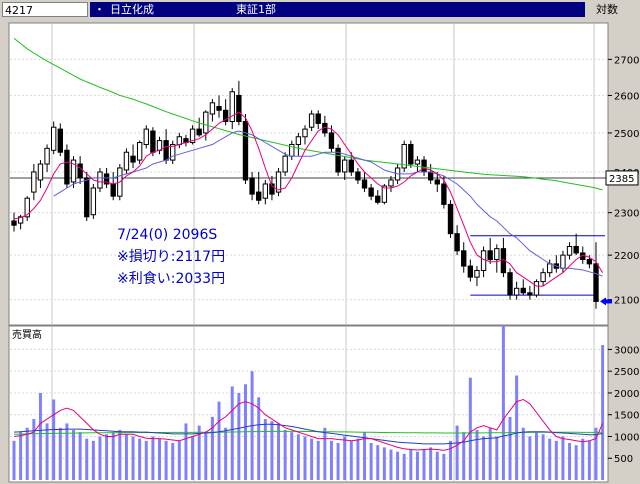 This screenshot has height=484, width=640. Describe the element at coordinates (607, 9) in the screenshot. I see `scale-mode-label: 対数` at that location.